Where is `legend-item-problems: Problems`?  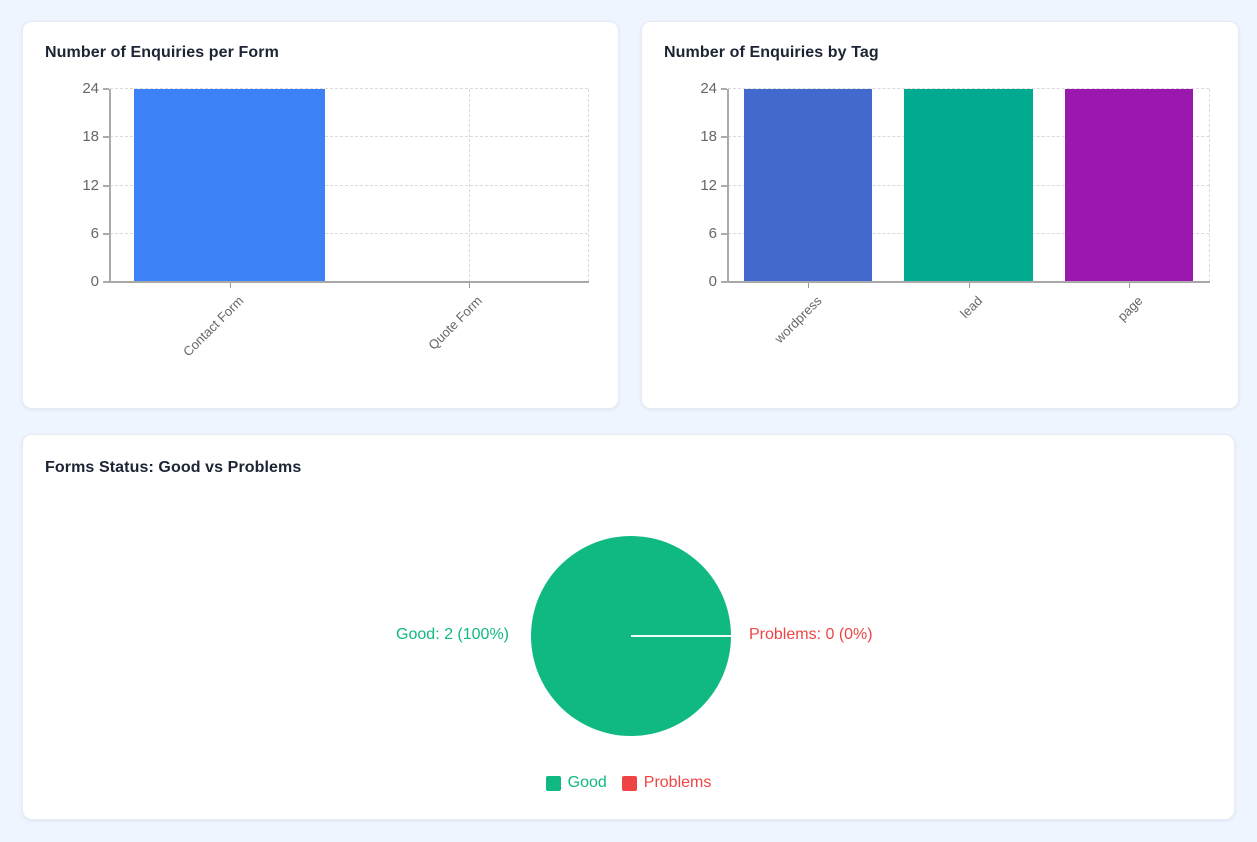
legend-item-problems: Problems is located at coordinates (666, 783).